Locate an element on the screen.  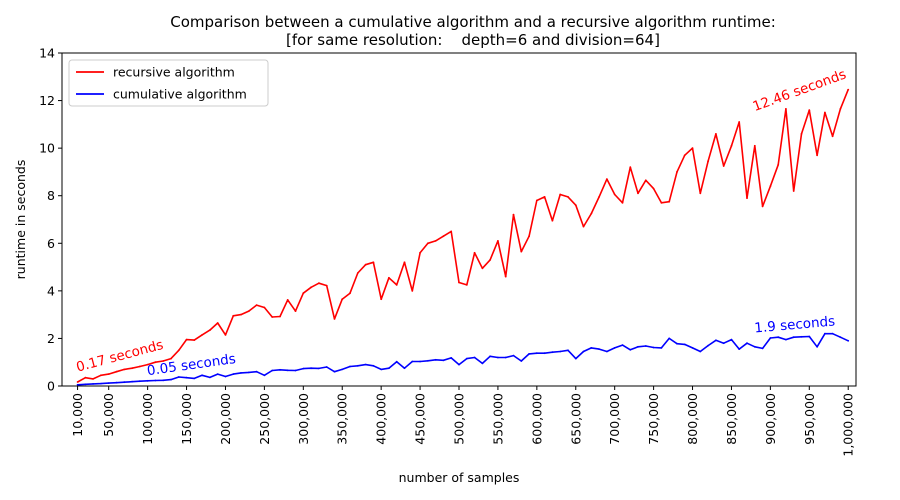
x-tick-label: 100,000 is located at coordinates (147, 419).